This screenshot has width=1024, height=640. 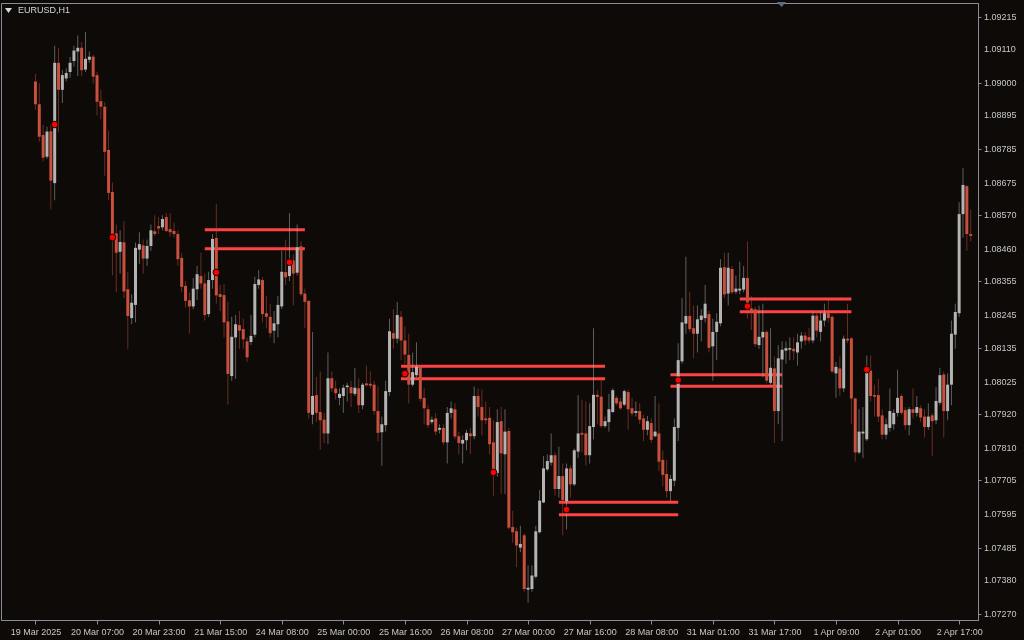 I want to click on y-tick-label: 1.08135, so click(x=1000, y=348).